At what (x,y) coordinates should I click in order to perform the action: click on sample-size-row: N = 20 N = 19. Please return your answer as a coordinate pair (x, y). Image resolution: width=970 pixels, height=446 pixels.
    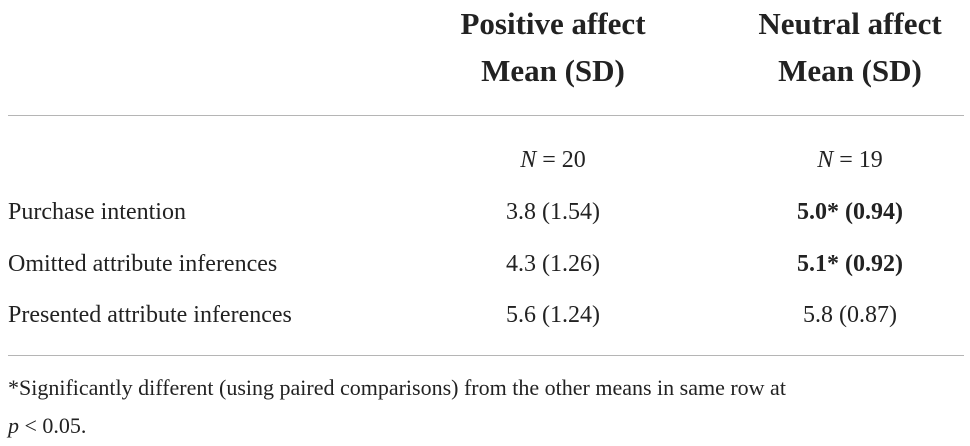
    Looking at the image, I should click on (485, 160).